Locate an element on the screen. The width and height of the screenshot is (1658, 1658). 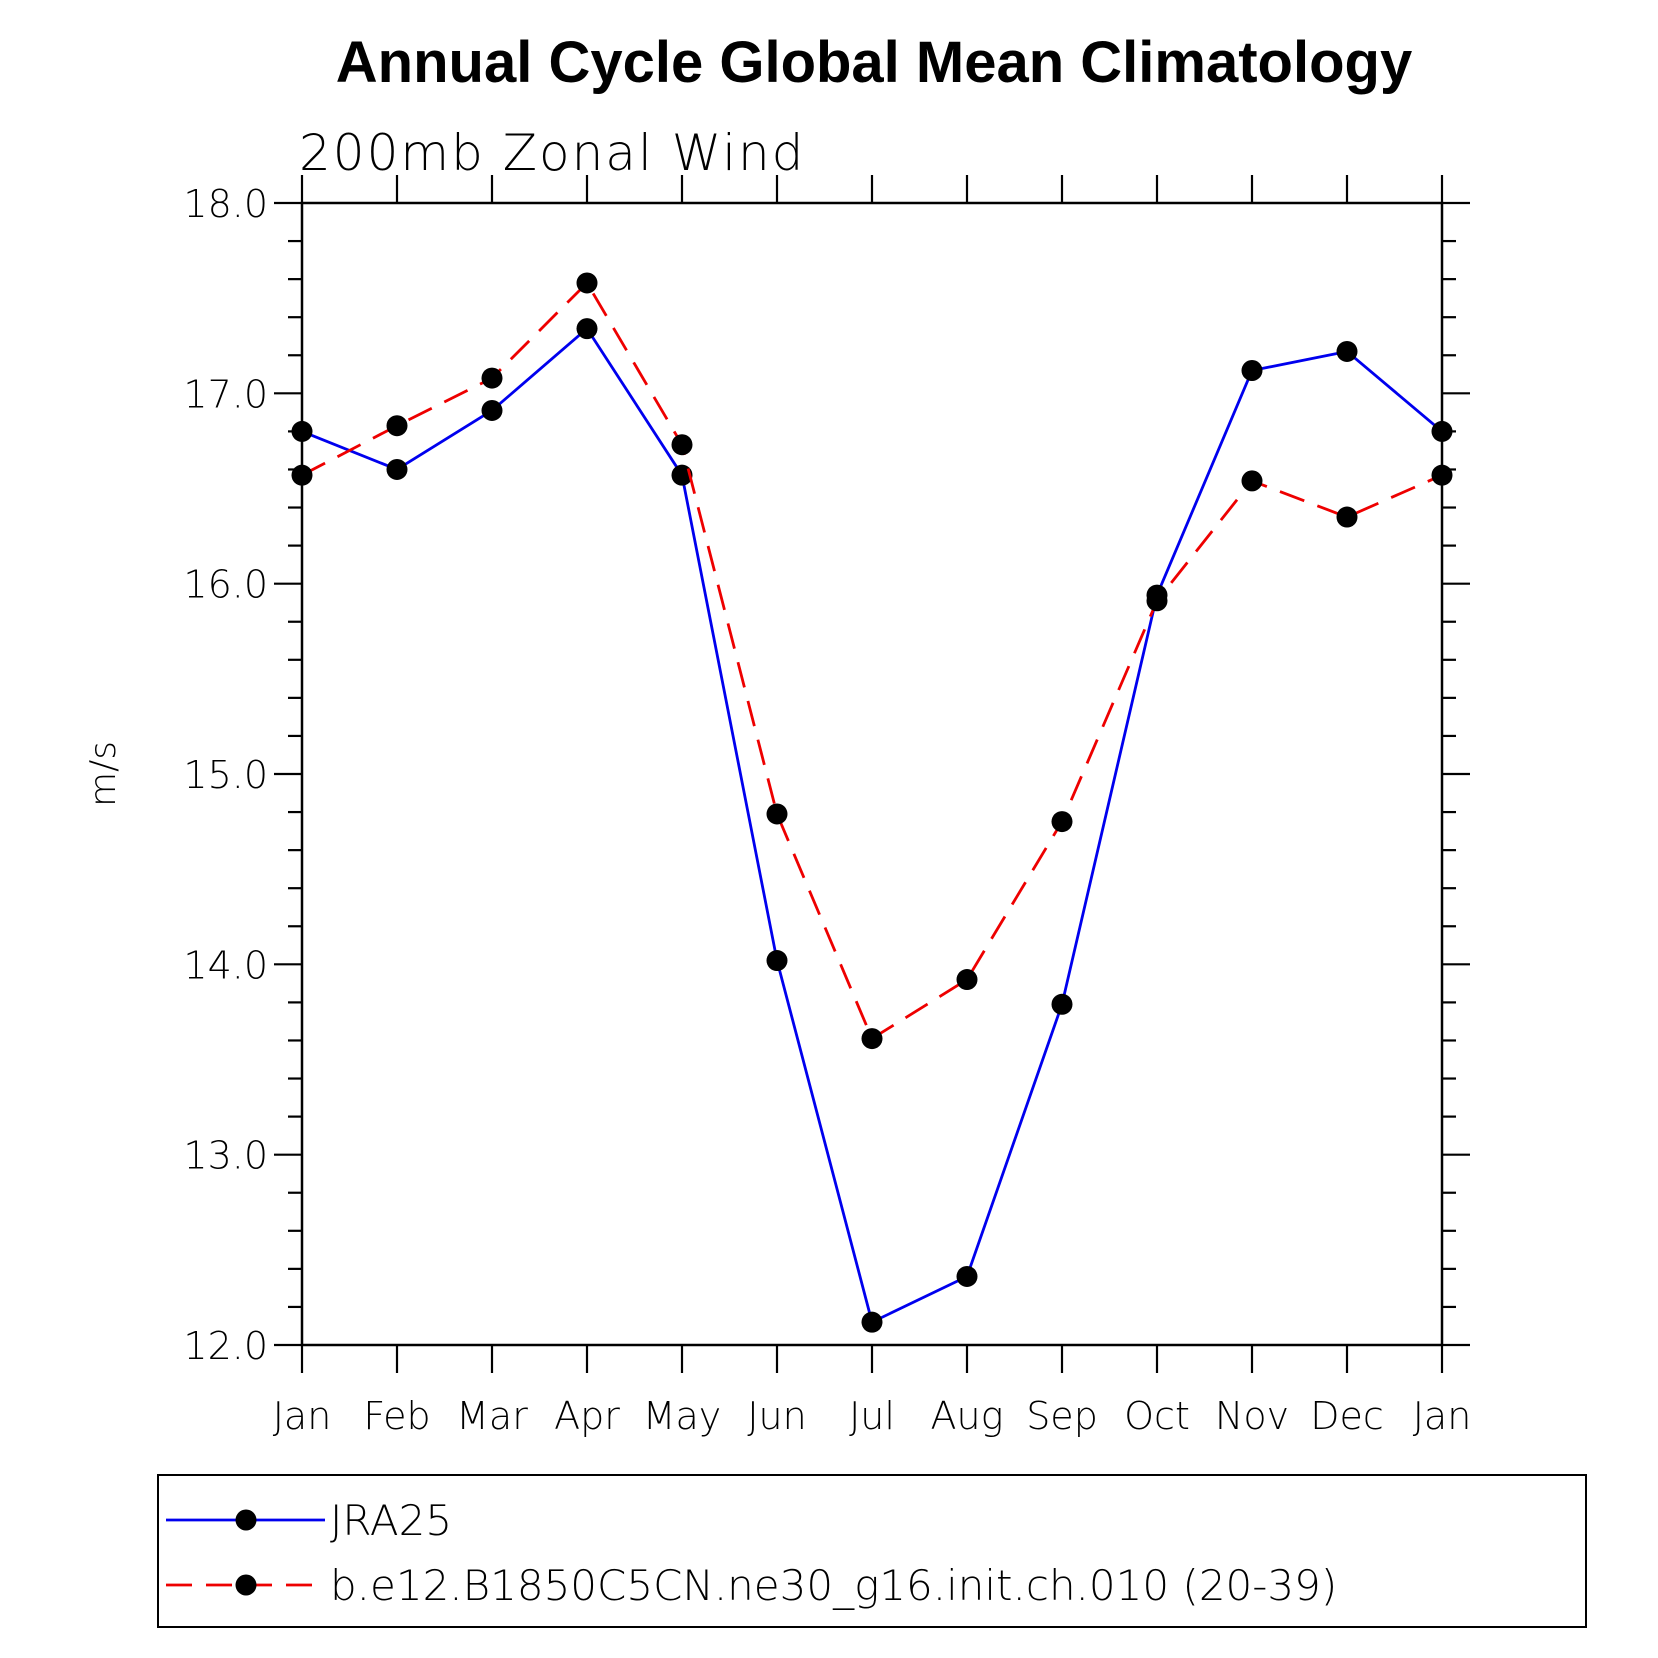
x-tick-label: May is located at coordinates (682, 1416).